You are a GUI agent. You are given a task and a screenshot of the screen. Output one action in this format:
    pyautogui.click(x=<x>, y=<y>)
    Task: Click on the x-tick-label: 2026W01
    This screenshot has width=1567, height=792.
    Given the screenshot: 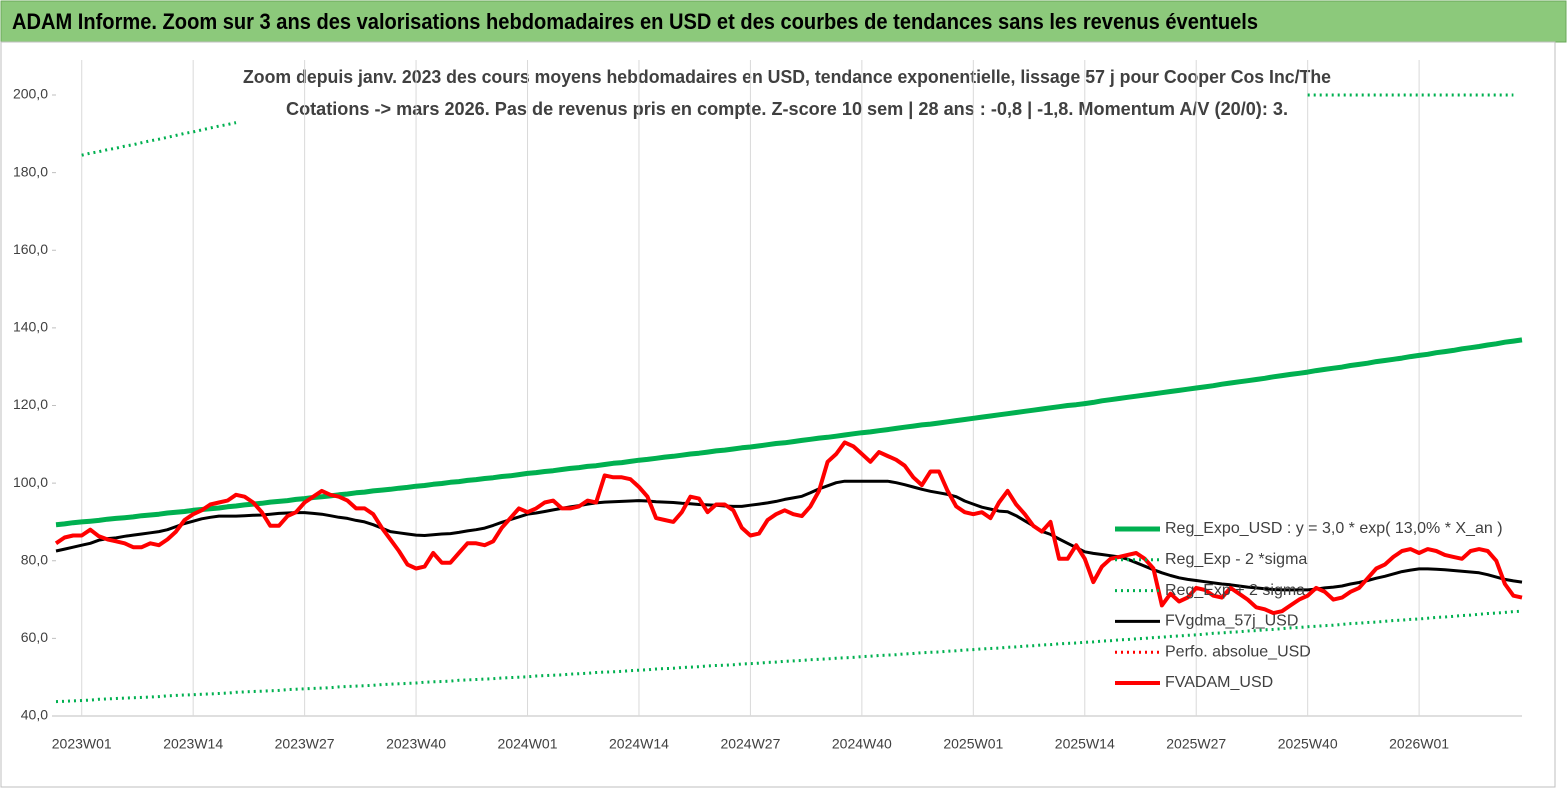 What is the action you would take?
    pyautogui.click(x=1419, y=744)
    